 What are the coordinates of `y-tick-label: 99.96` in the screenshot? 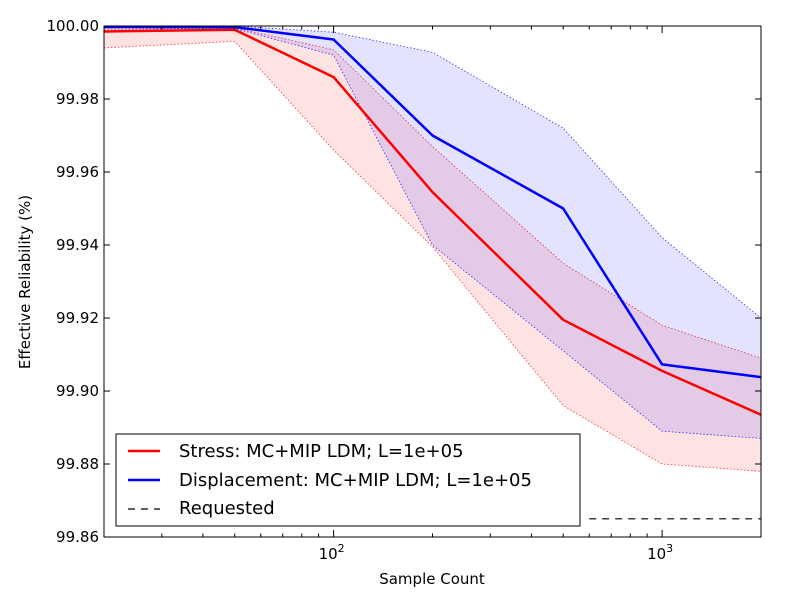 It's located at (77, 172).